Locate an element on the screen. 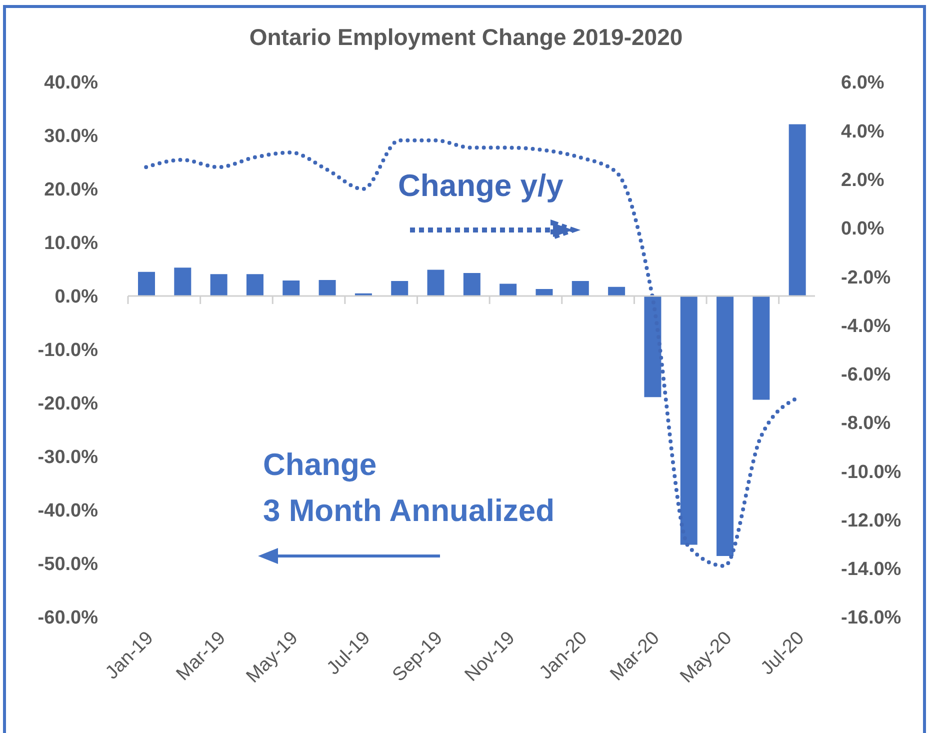  chart-title: Ontario Employment Change 2019-2020 is located at coordinates (466, 37).